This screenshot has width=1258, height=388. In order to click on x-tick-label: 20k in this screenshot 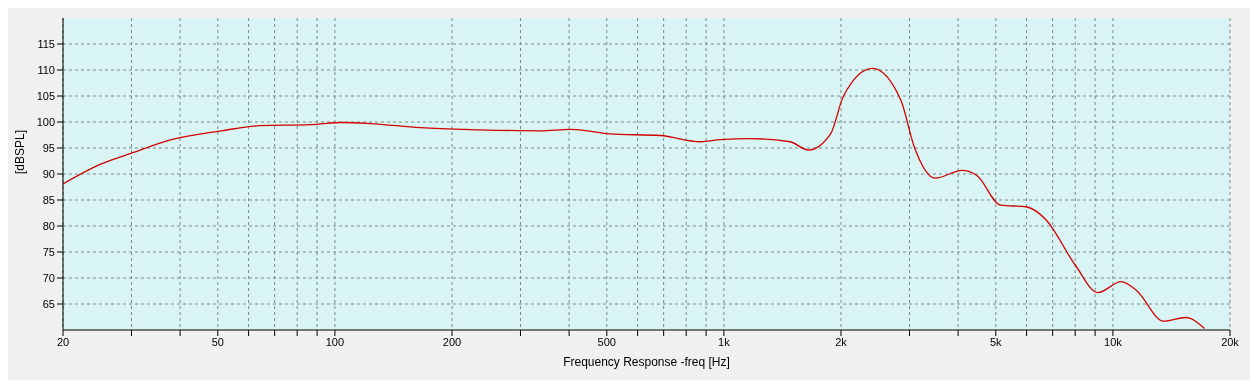, I will do `click(1230, 341)`.